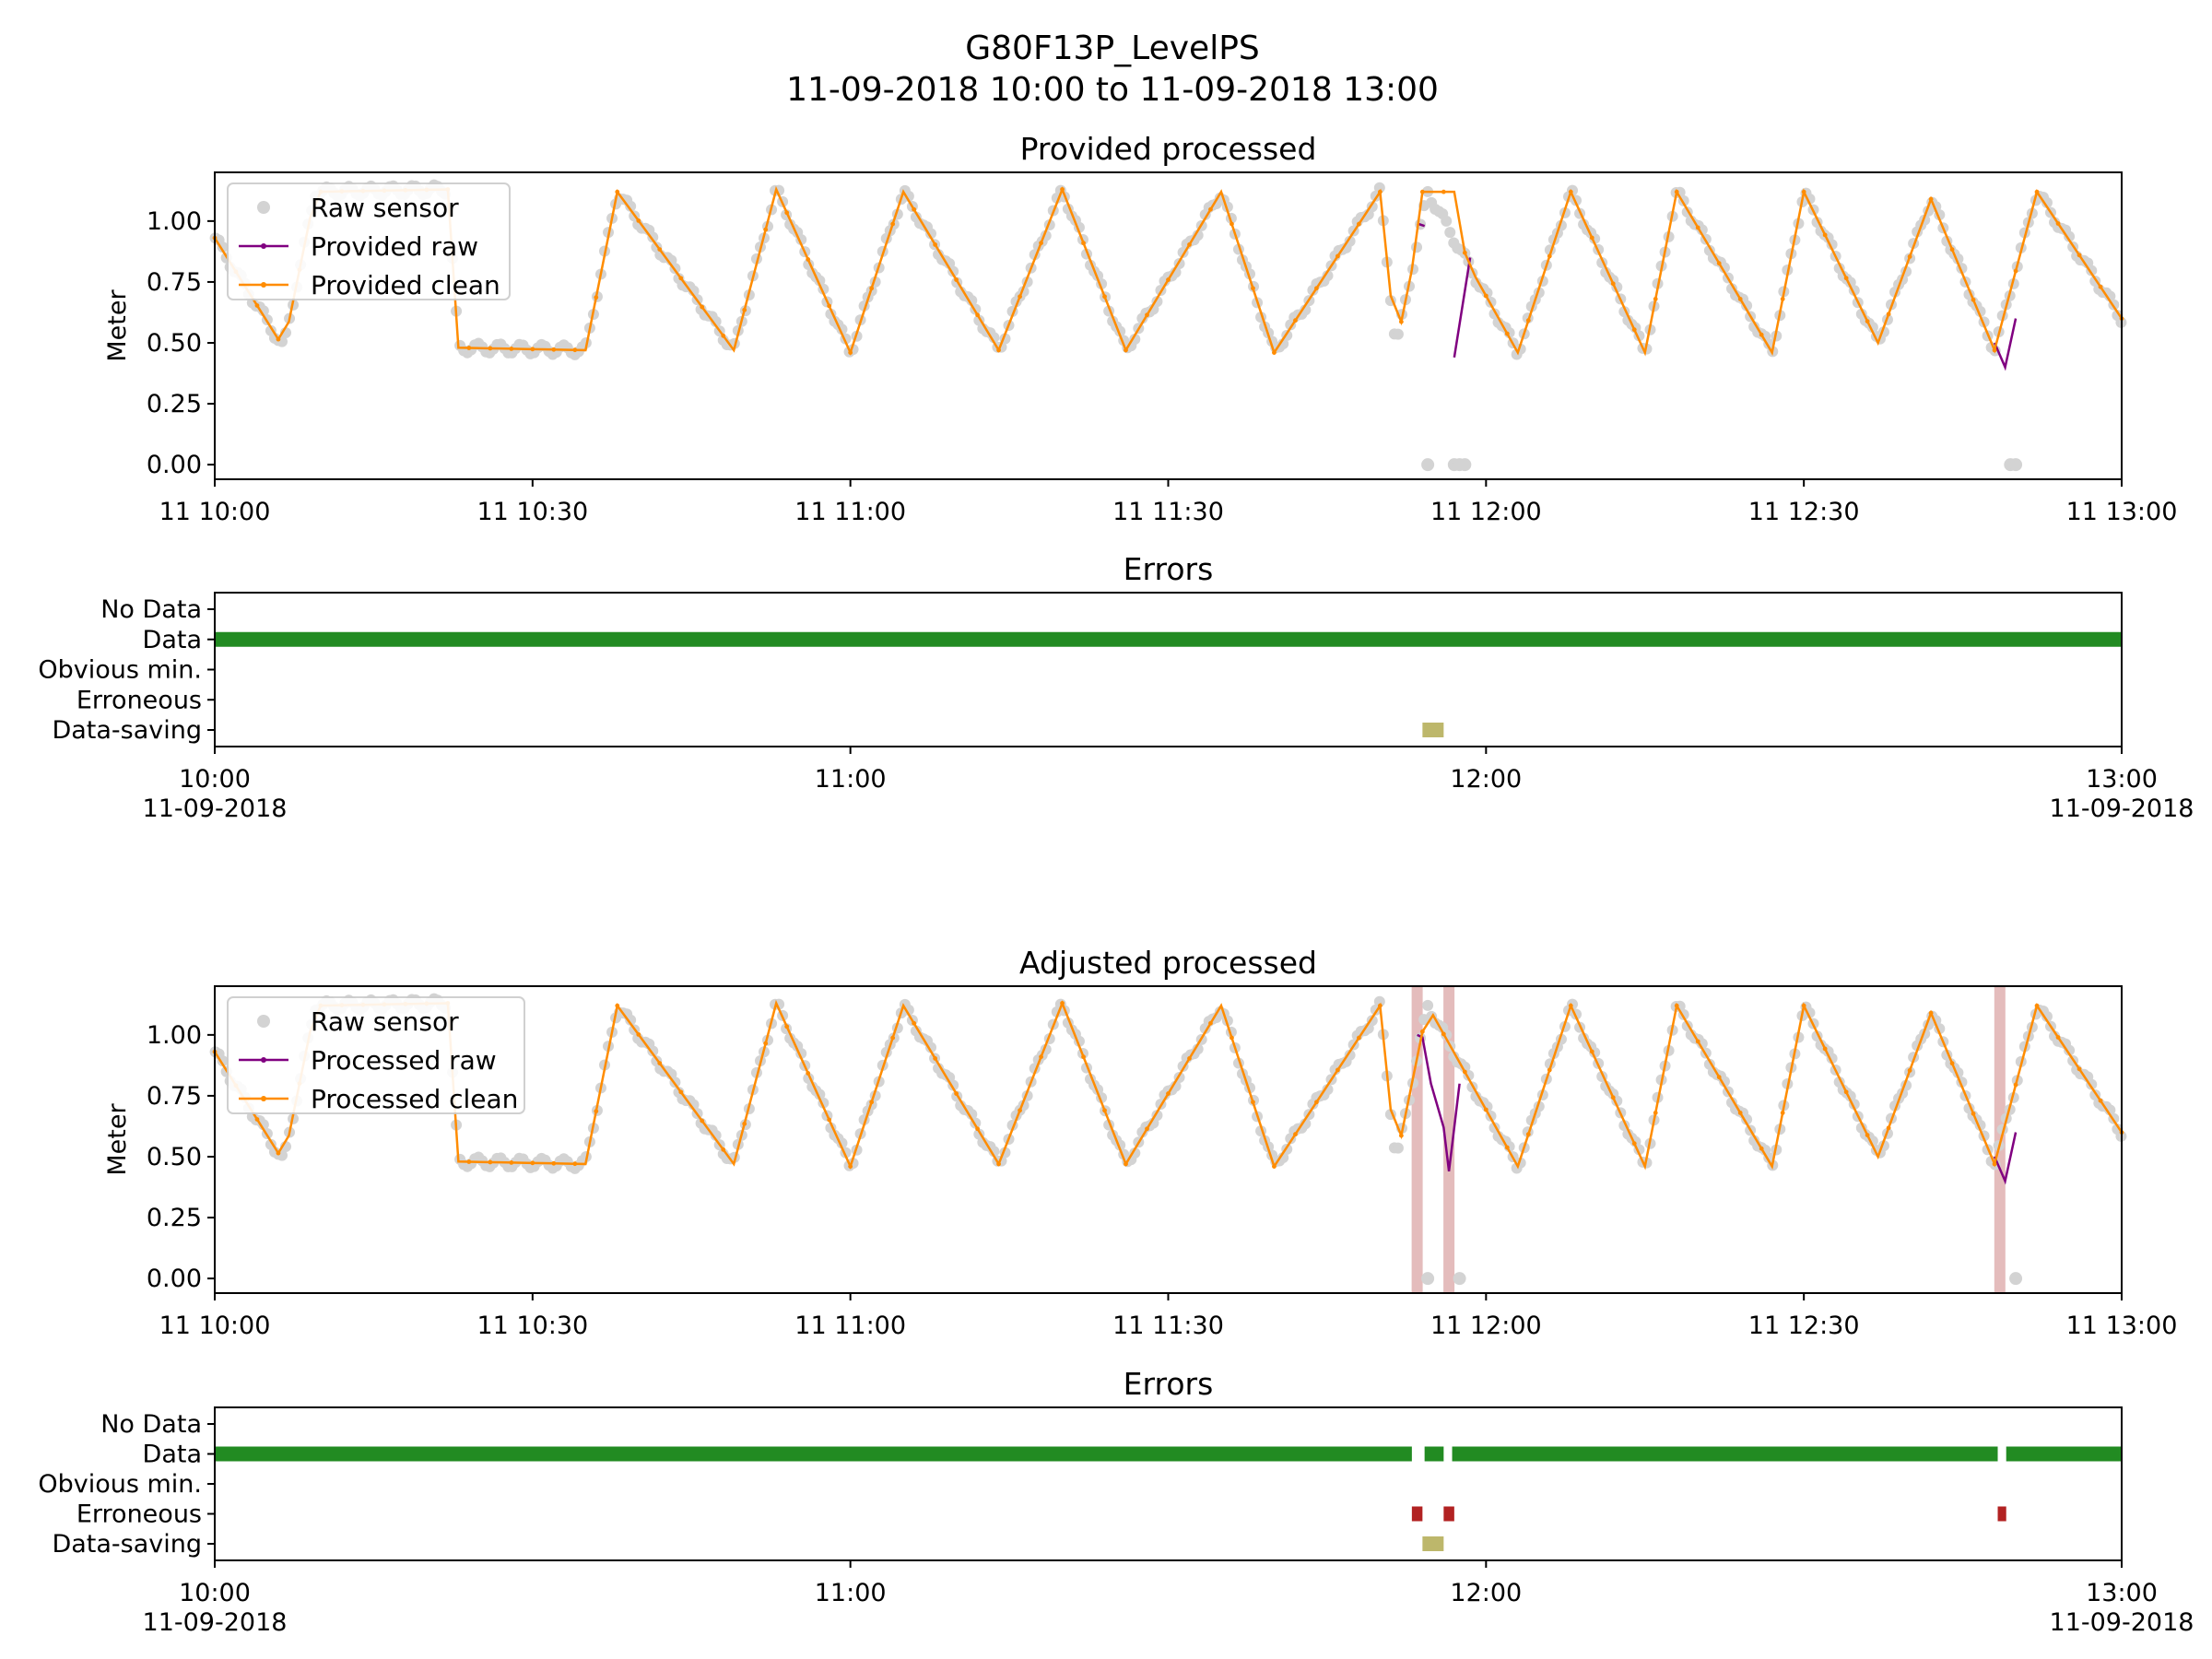 Image resolution: width=2212 pixels, height=1659 pixels. What do you see at coordinates (1168, 1483) in the screenshot?
I see `axes-frame` at bounding box center [1168, 1483].